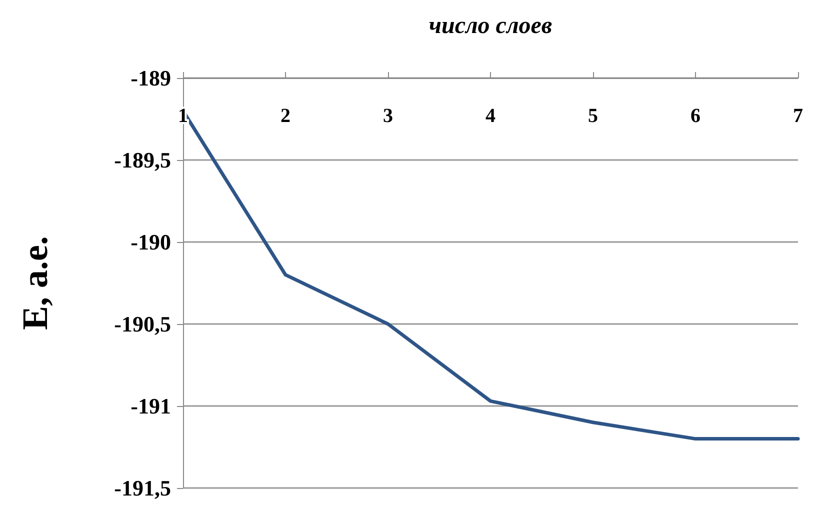  I want to click on x-tick-label: 3, so click(388, 116).